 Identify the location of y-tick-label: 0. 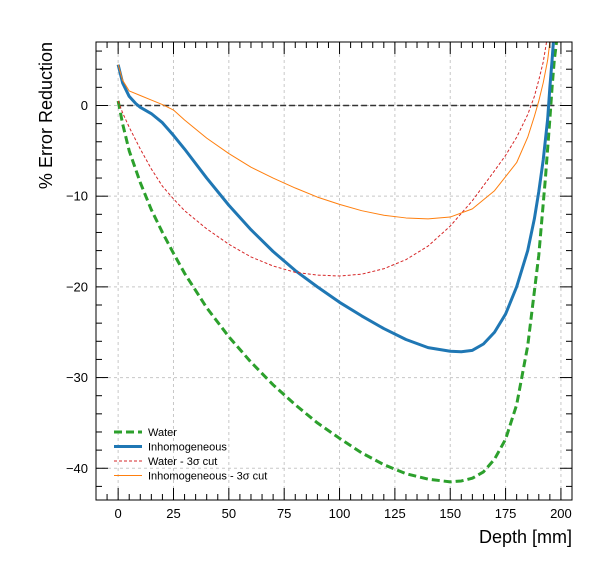
(84, 105).